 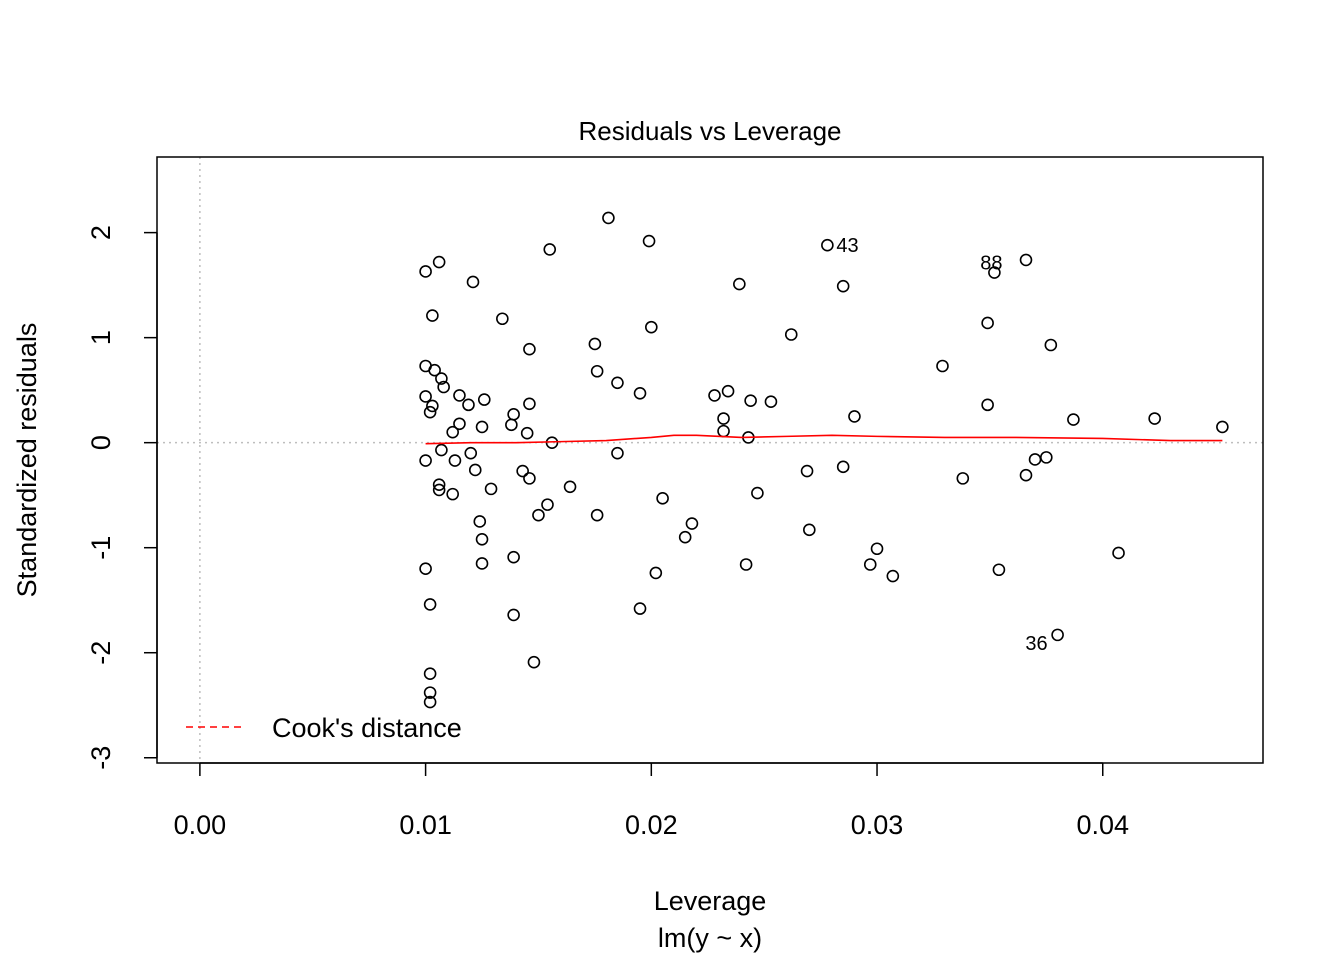 I want to click on point-label: 36, so click(x=1036, y=644).